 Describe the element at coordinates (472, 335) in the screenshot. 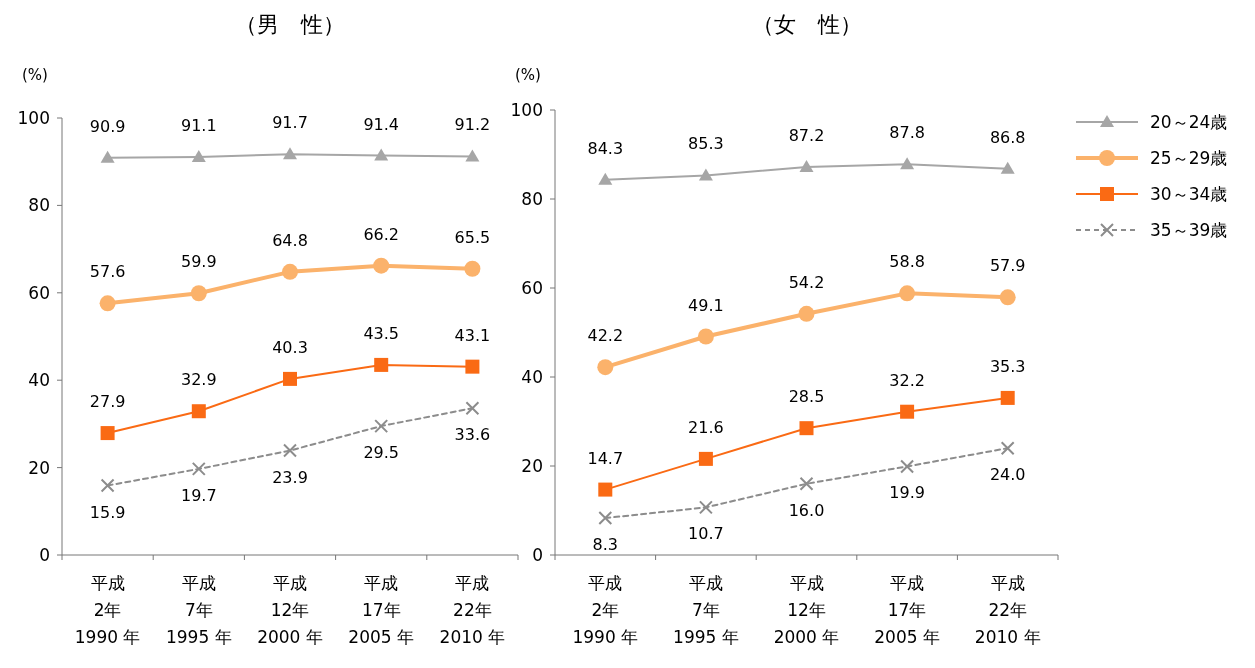

I see `data-label: 43.1` at that location.